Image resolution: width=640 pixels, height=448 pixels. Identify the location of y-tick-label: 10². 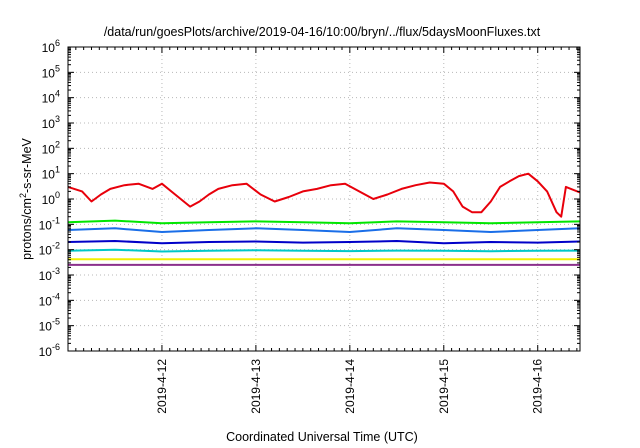
(51, 147).